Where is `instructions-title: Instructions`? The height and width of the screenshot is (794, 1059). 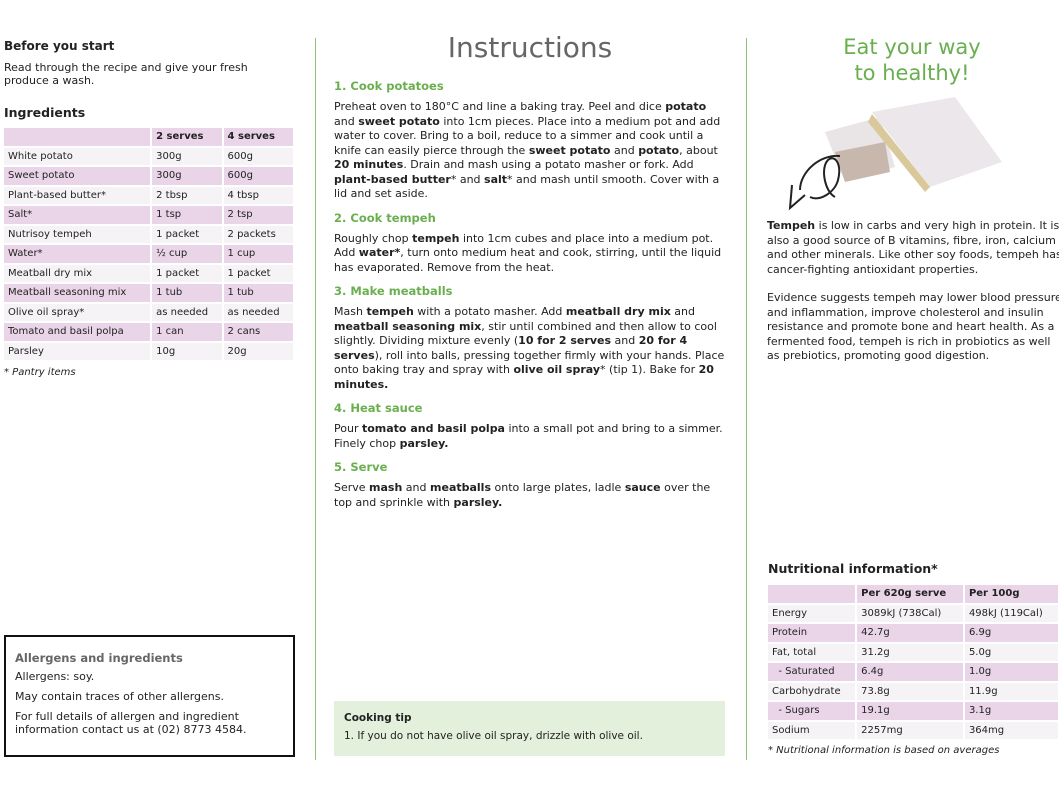
instructions-title: Instructions is located at coordinates (530, 47).